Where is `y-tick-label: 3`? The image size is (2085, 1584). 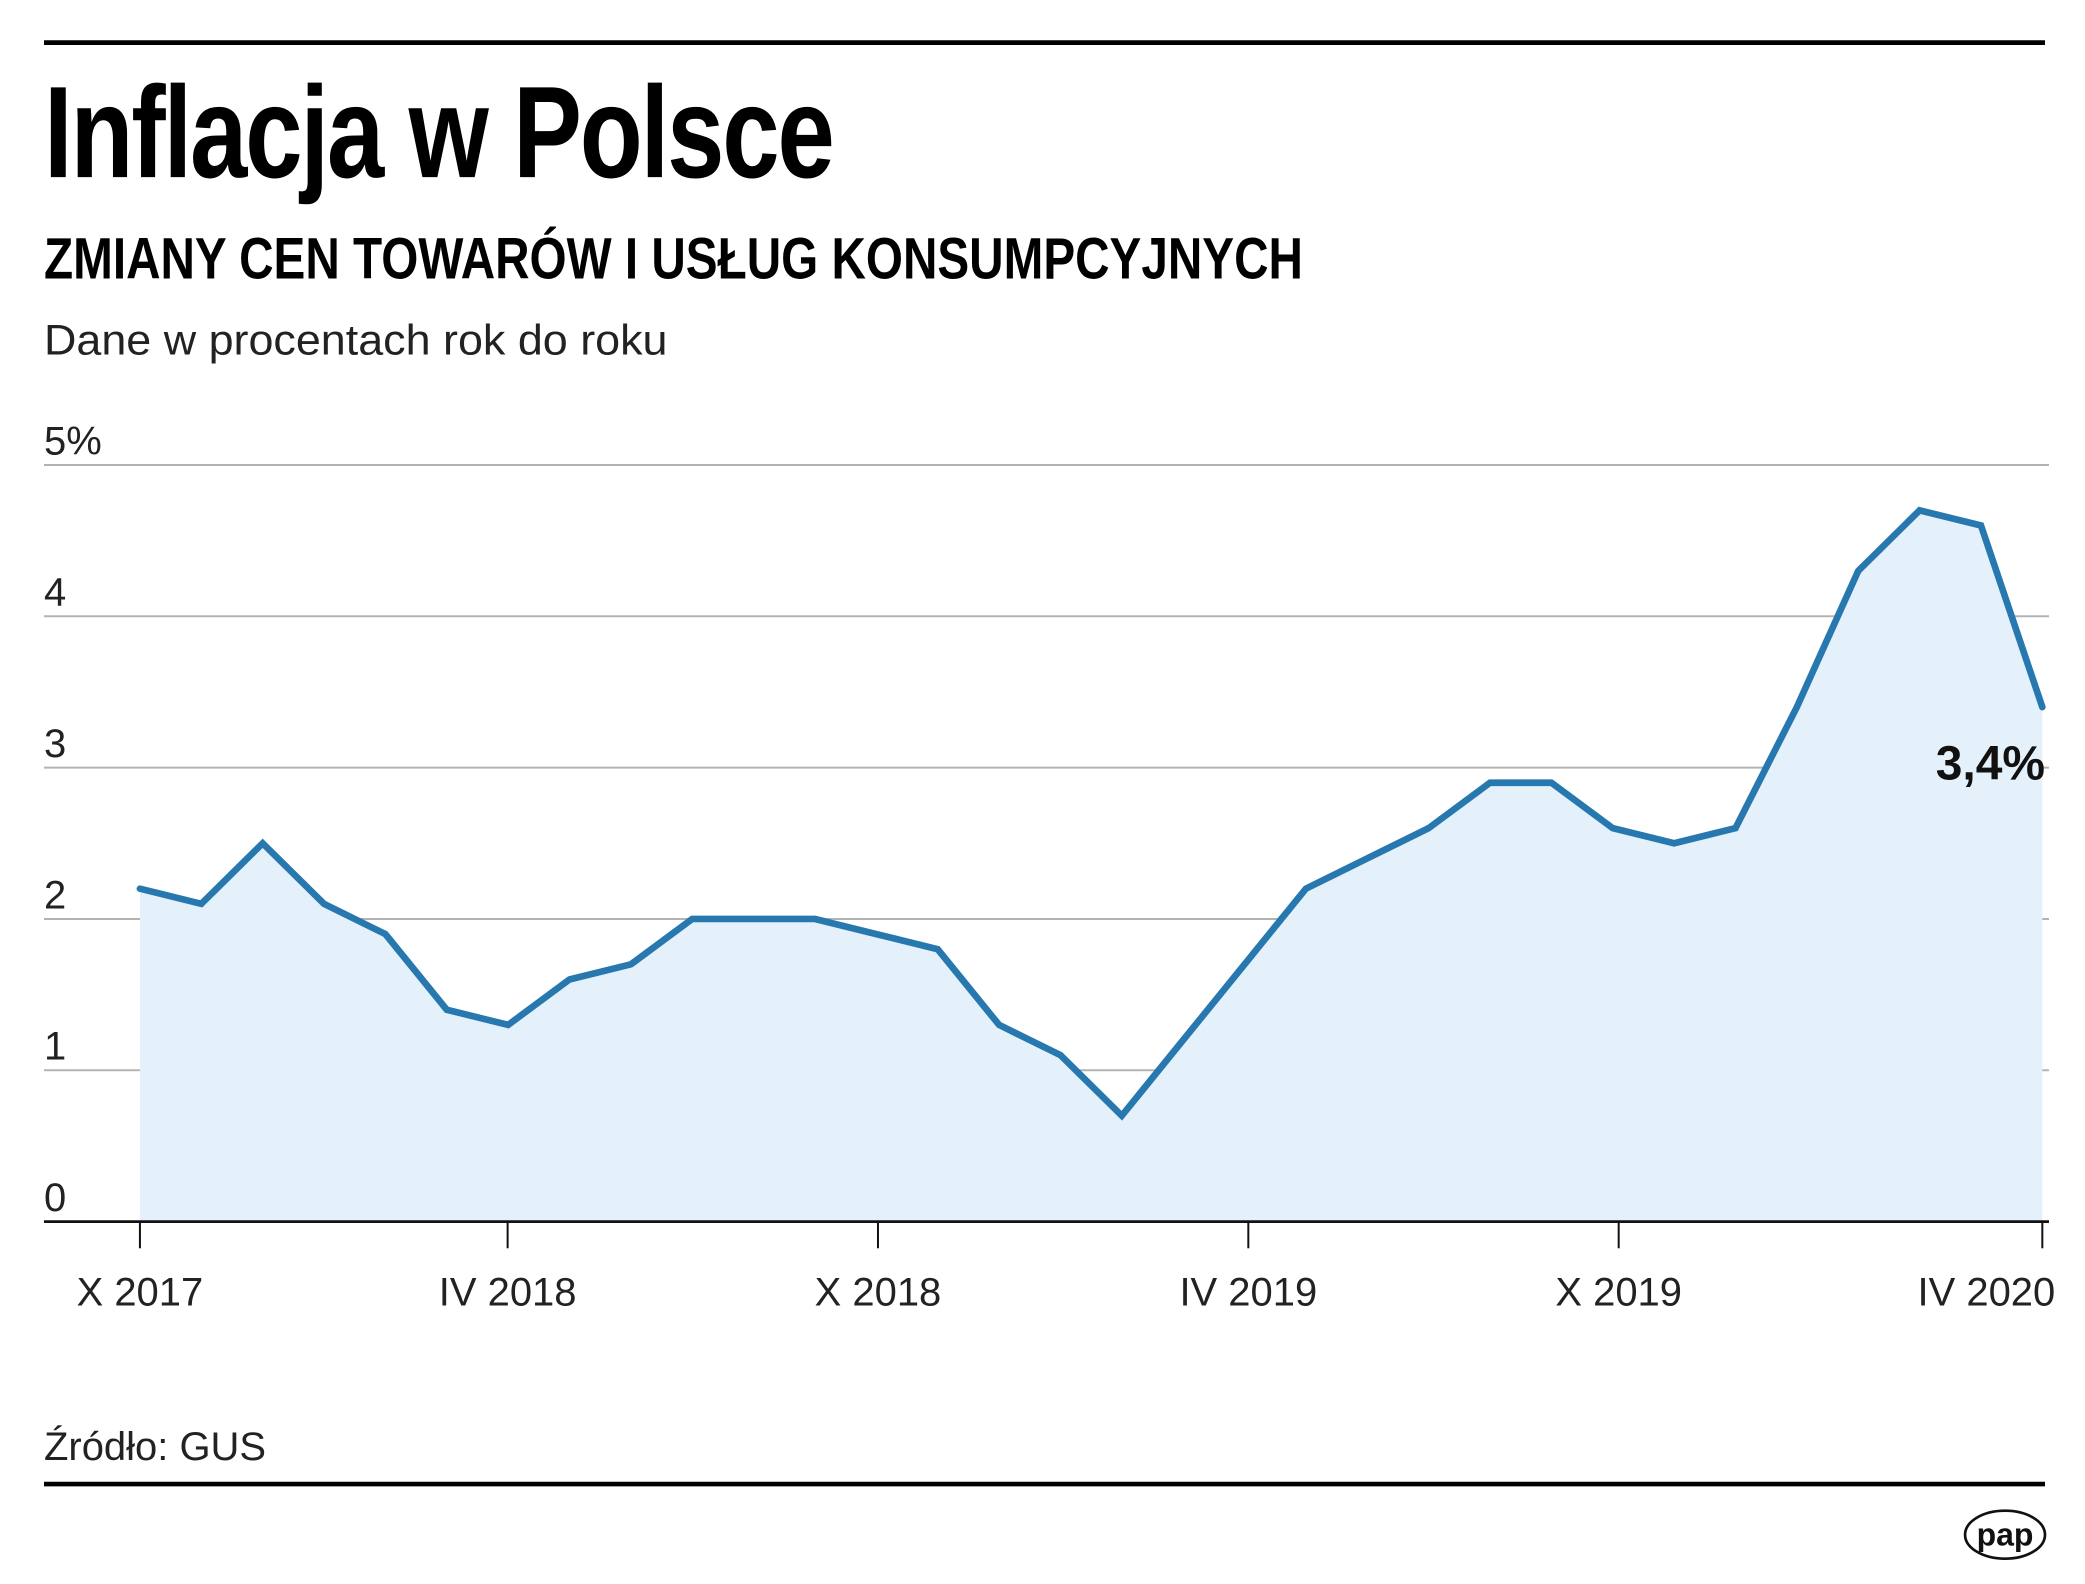
y-tick-label: 3 is located at coordinates (55, 744).